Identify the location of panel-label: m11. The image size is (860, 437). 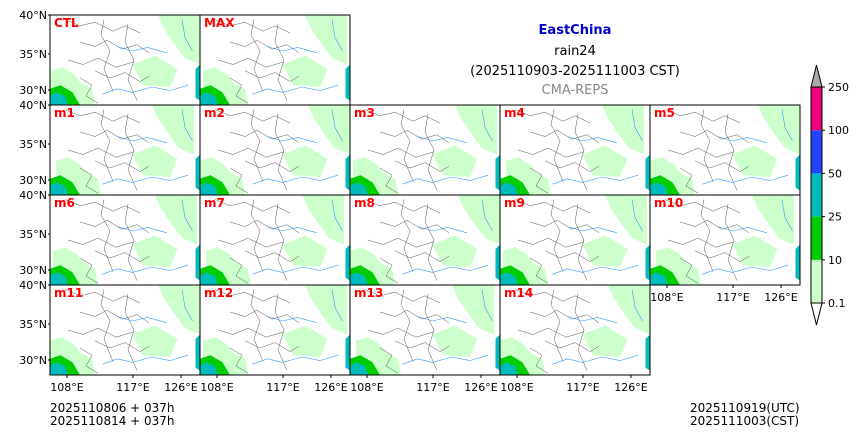
(68, 293).